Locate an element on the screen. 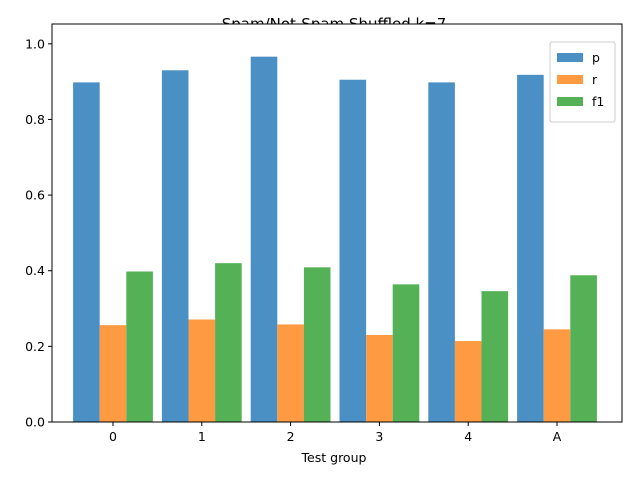 Image resolution: width=640 pixels, height=480 pixels. x-tick-label: 4 is located at coordinates (468, 436).